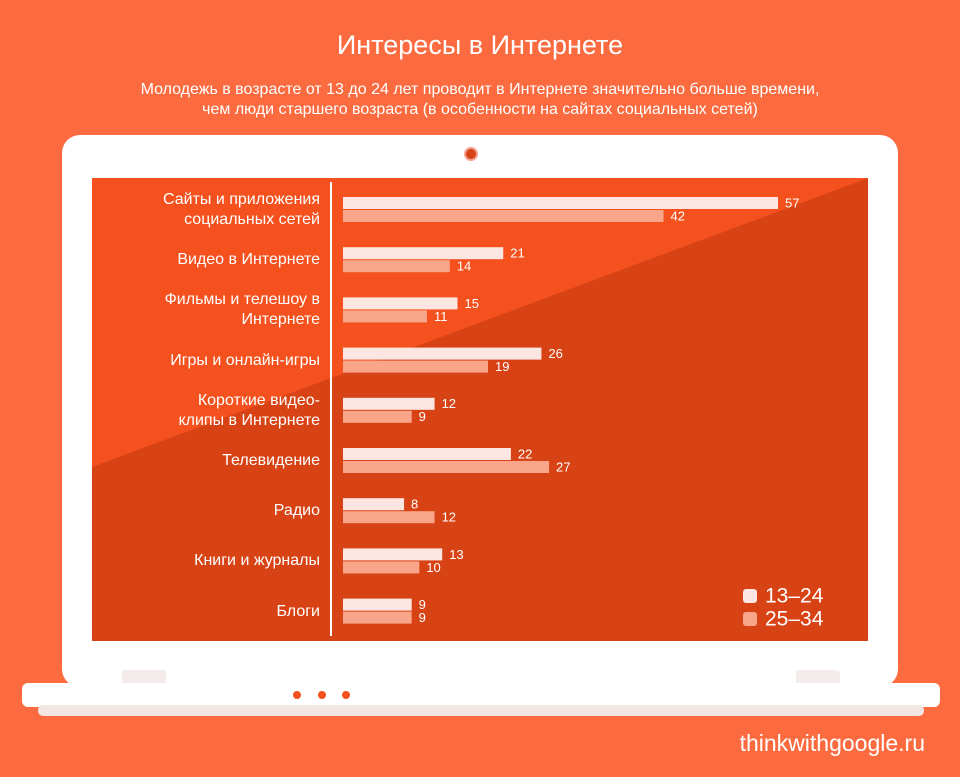  Describe the element at coordinates (414, 504) in the screenshot. I see `value-label: 8` at that location.